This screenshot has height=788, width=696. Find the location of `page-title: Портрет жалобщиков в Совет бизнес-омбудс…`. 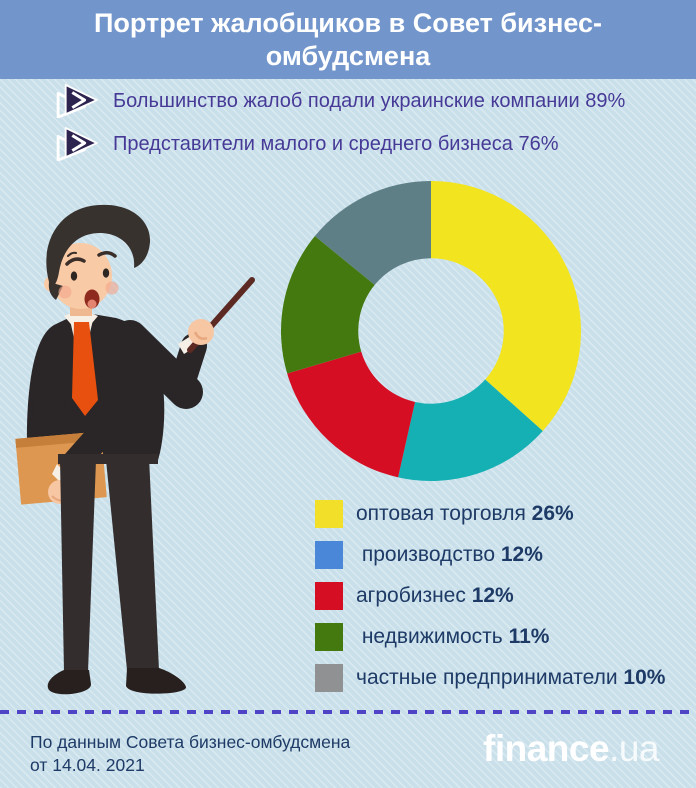

page-title: Портрет жалобщиков в Совет бизнес-омбудс… is located at coordinates (348, 39).